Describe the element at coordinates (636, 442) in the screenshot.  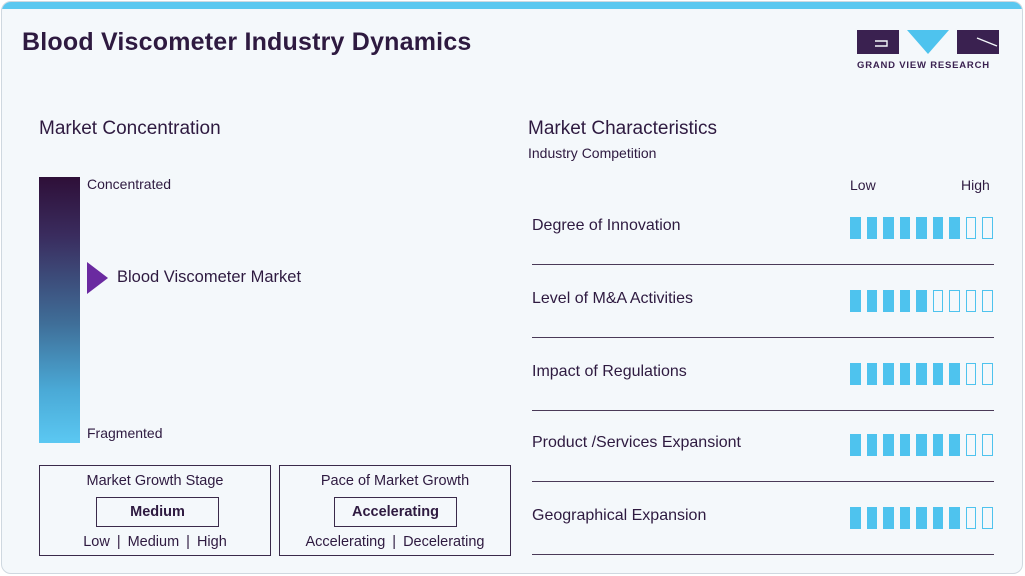
I see `characteristic-label: Product /Services Expansiont` at that location.